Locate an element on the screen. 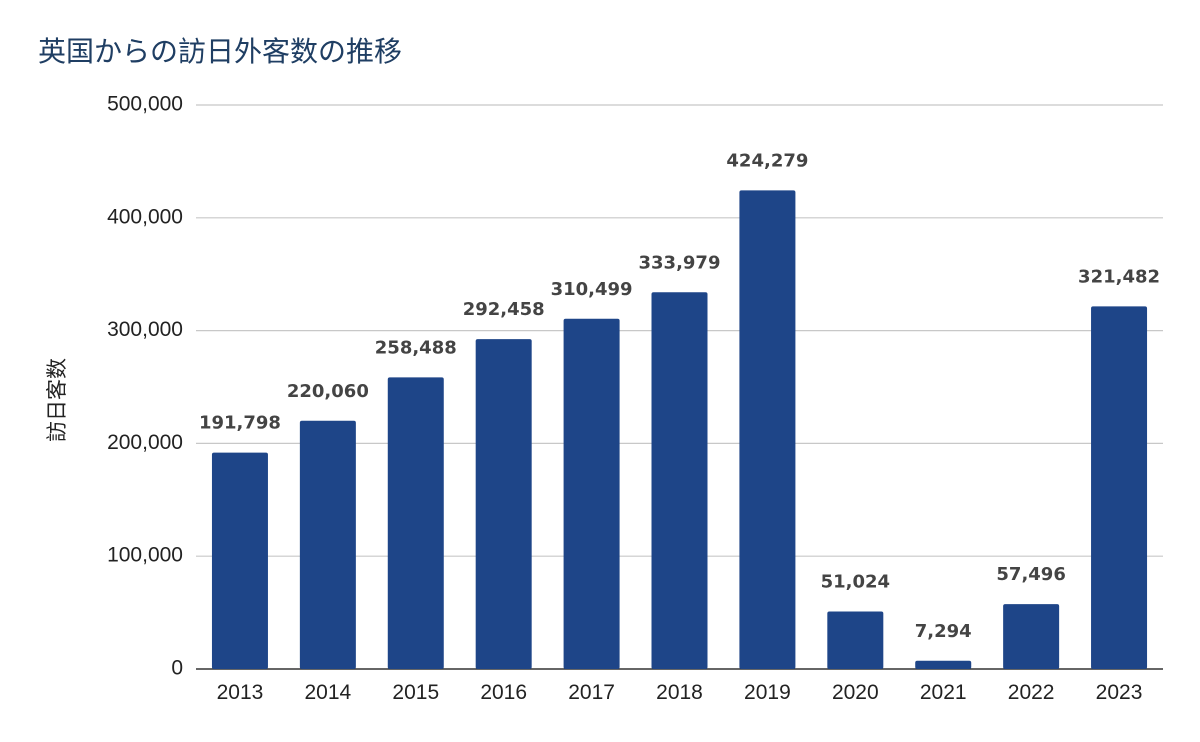 This screenshot has width=1200, height=742. data-label-2020: 51,024 is located at coordinates (855, 581).